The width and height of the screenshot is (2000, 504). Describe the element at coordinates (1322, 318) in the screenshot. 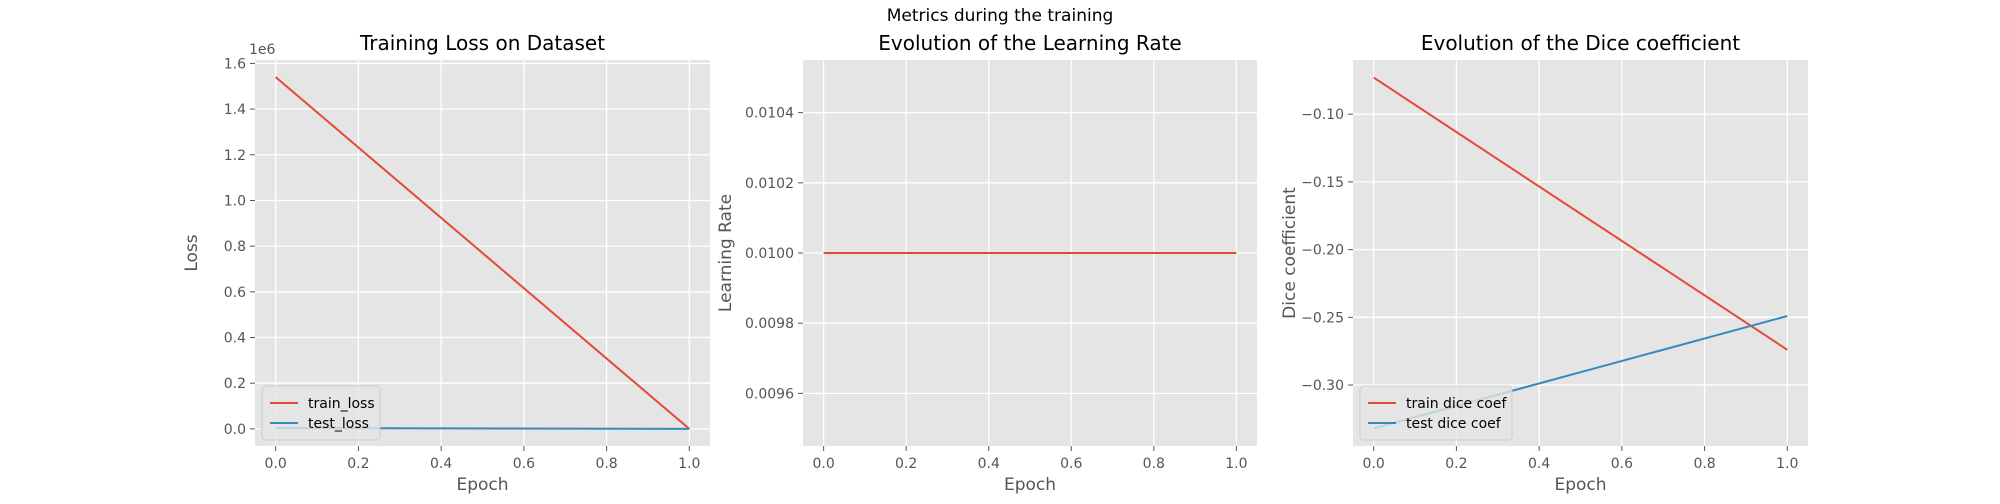

I see `y-tick-label: −0.25` at that location.